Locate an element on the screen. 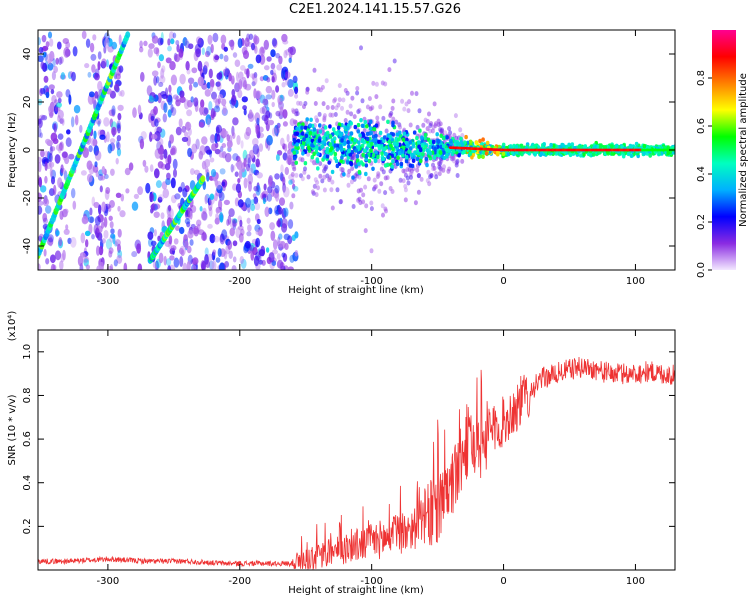 The width and height of the screenshot is (750, 600). colorbar-label: Normalized spectral amplitude is located at coordinates (743, 150).